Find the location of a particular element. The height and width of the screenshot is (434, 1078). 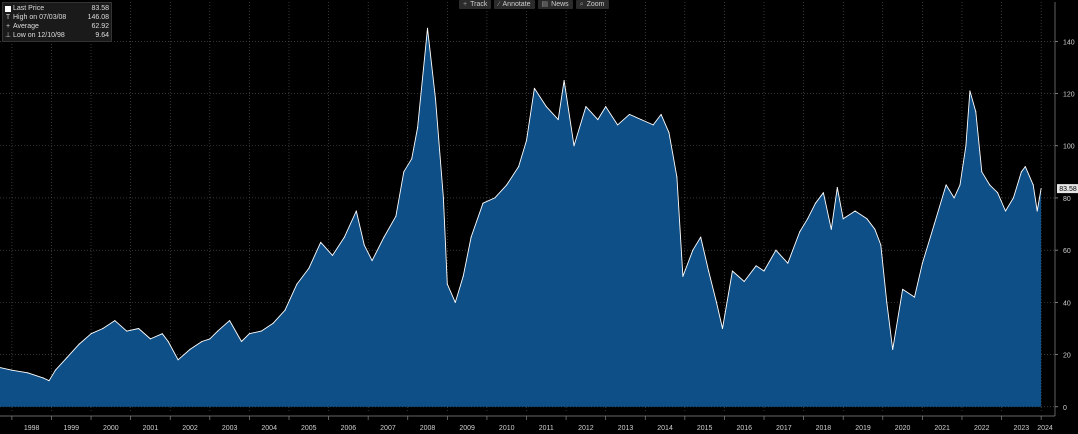

x-tick-label: 2001 is located at coordinates (151, 428).